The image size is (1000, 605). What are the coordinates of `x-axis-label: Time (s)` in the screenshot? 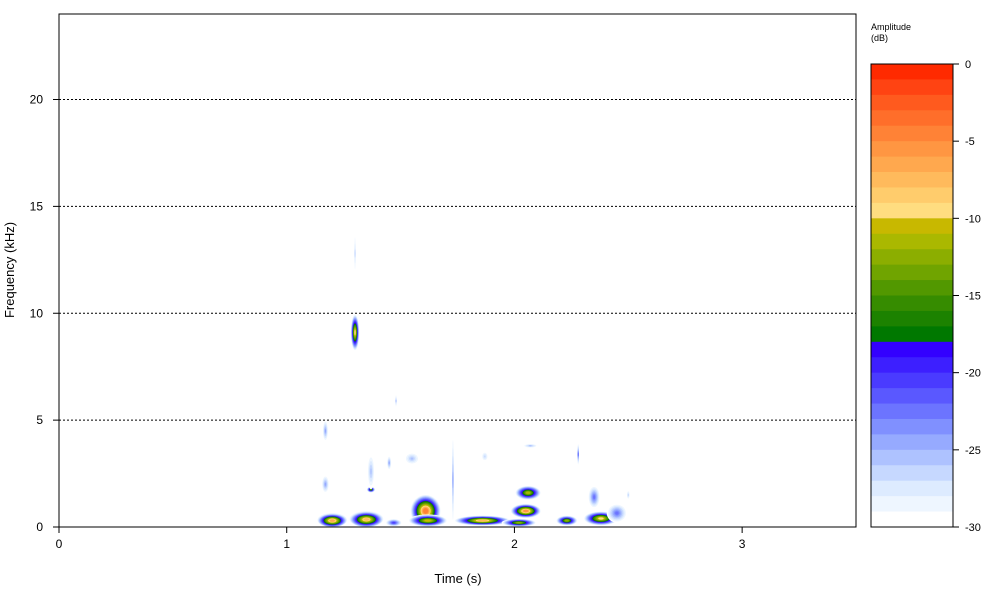 It's located at (457, 578).